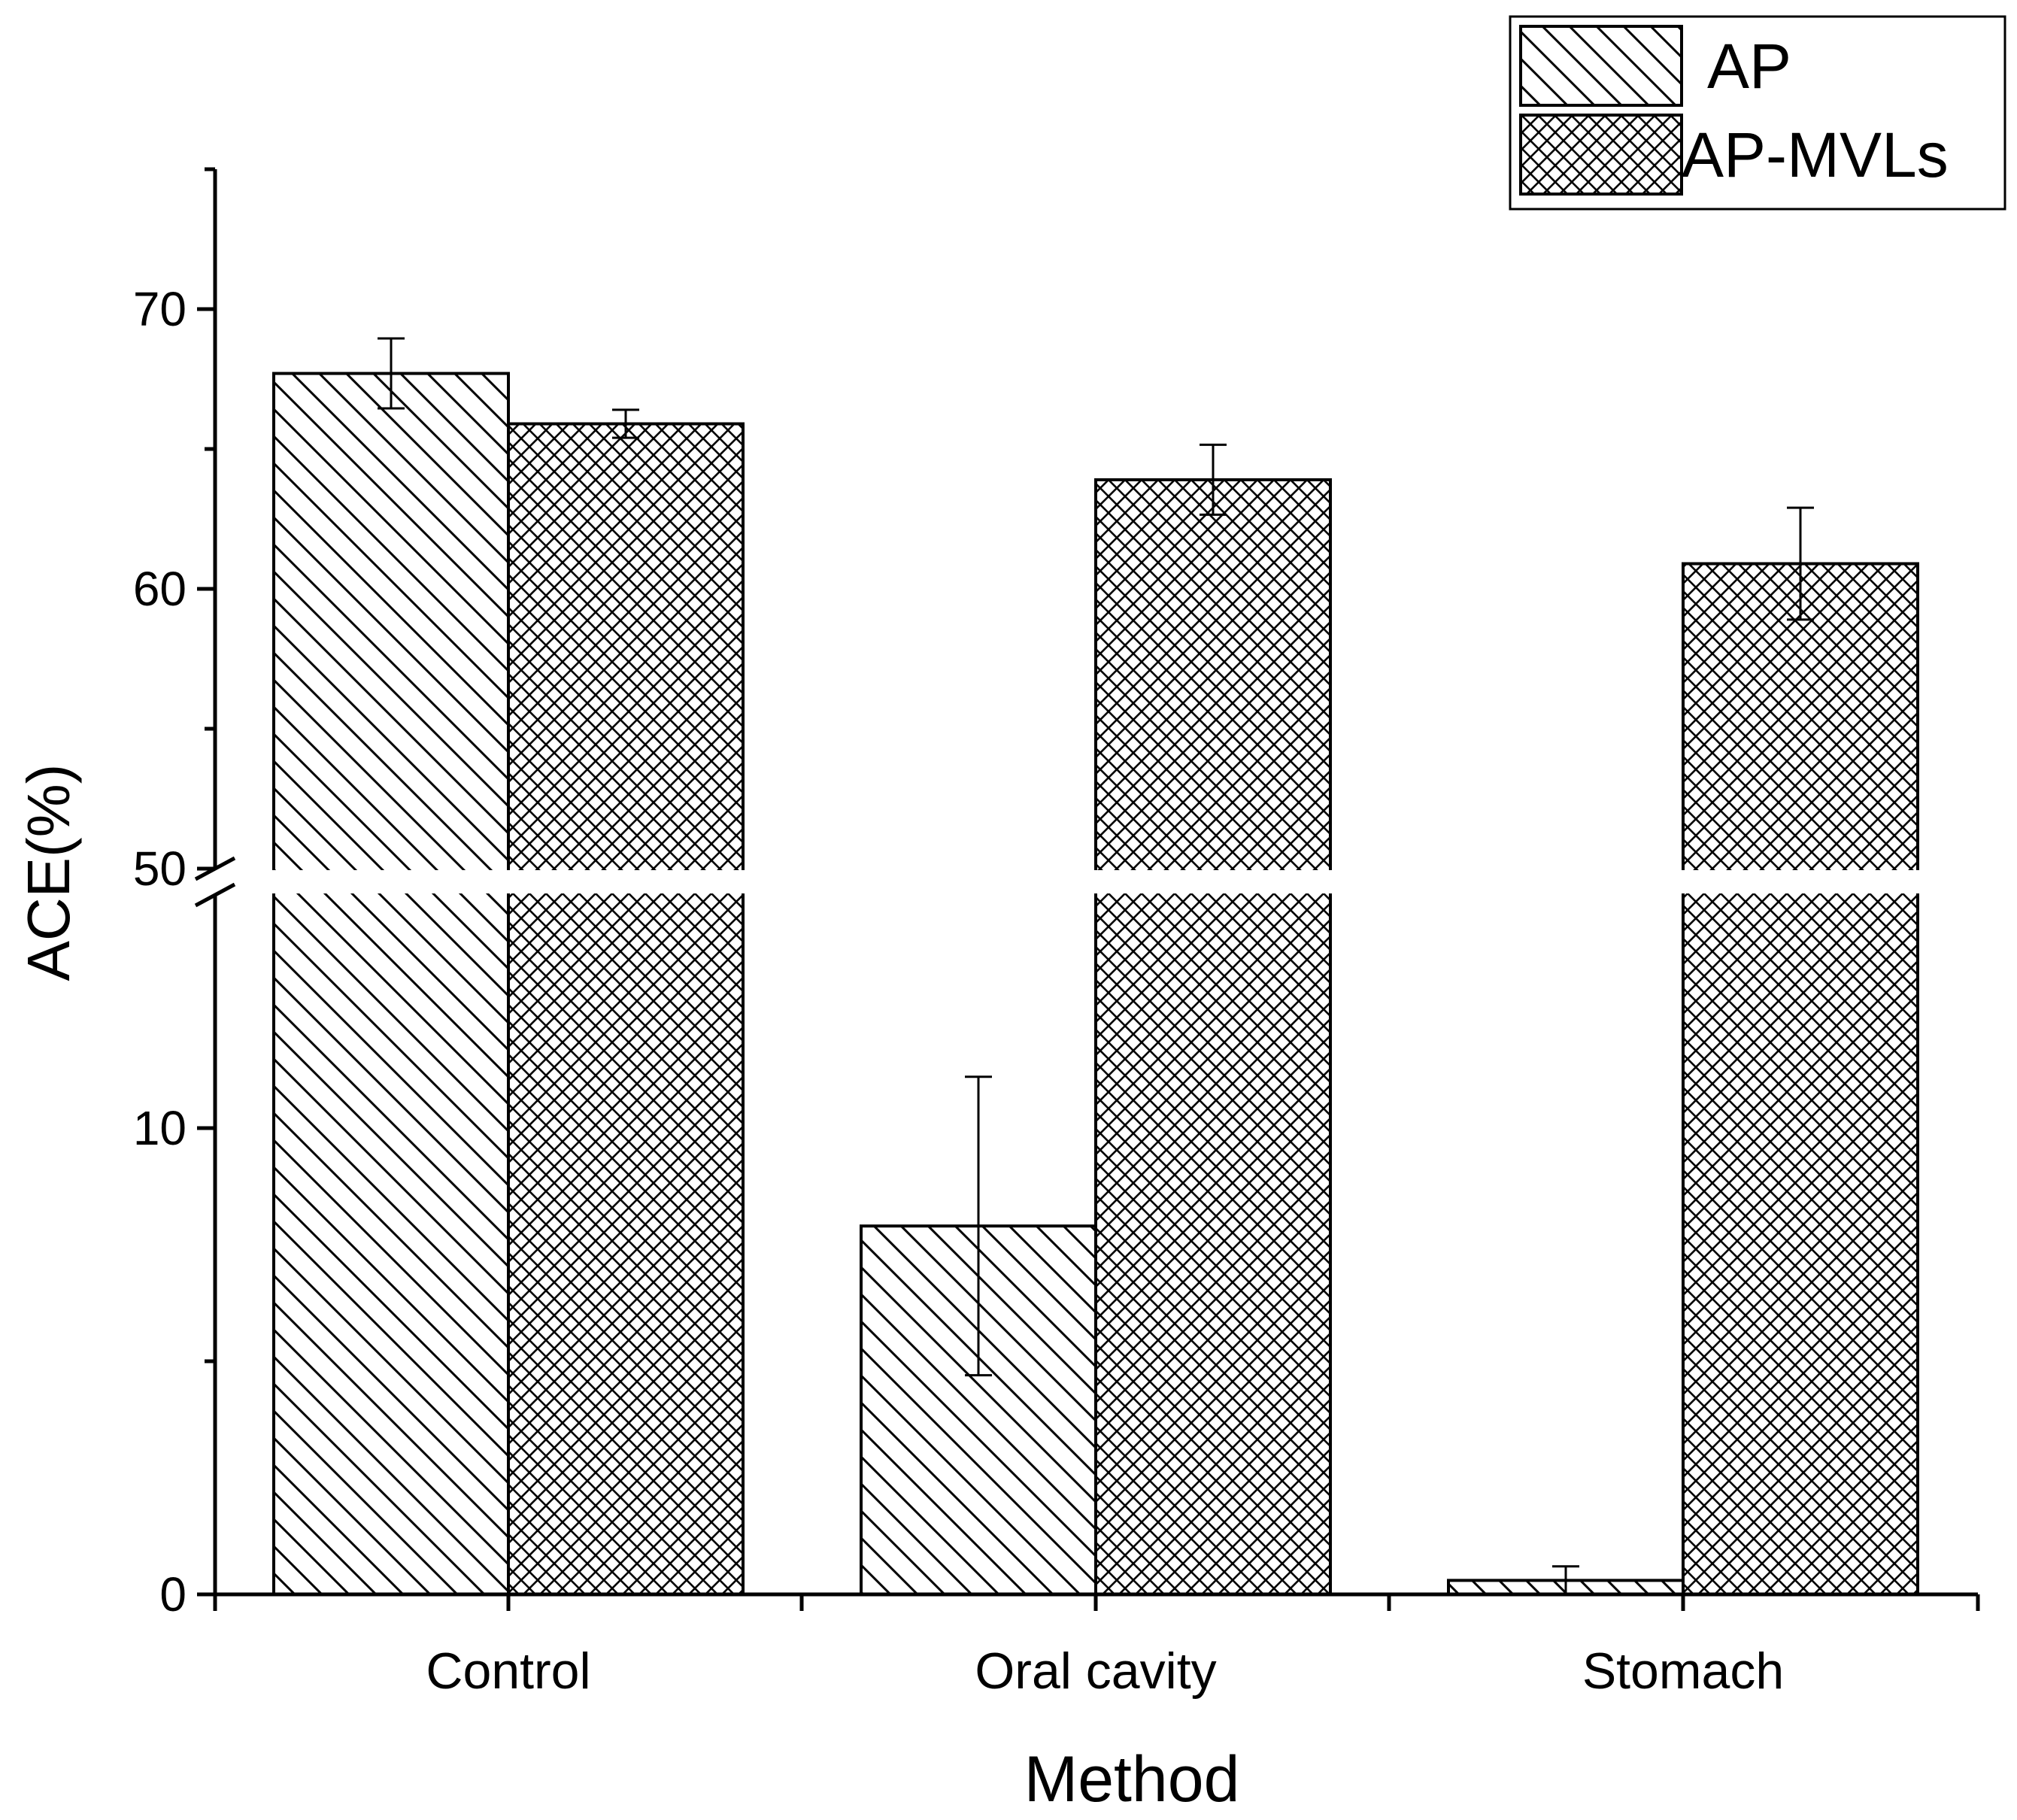  What do you see at coordinates (1132, 1779) in the screenshot?
I see `x-axis-title: Method` at bounding box center [1132, 1779].